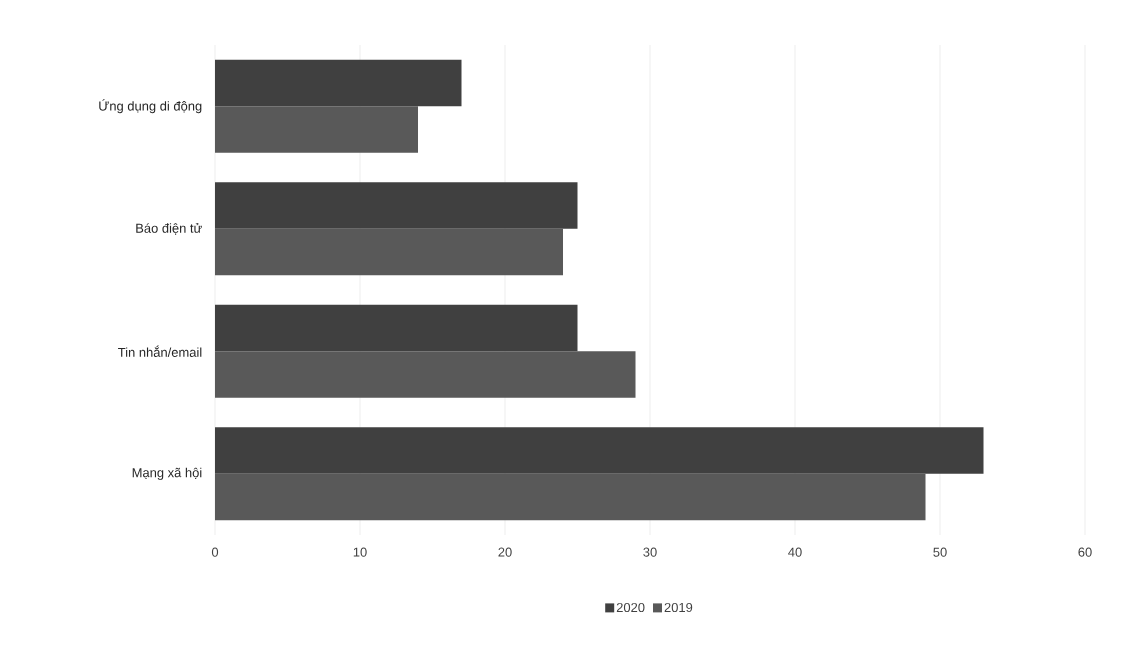 The image size is (1134, 651). What do you see at coordinates (940, 552) in the screenshot?
I see `x-tick-label: 50` at bounding box center [940, 552].